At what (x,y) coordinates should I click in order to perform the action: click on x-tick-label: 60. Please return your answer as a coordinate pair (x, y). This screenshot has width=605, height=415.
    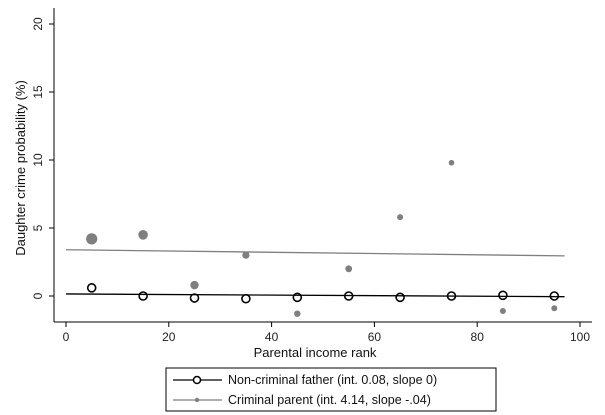
    Looking at the image, I should click on (375, 337).